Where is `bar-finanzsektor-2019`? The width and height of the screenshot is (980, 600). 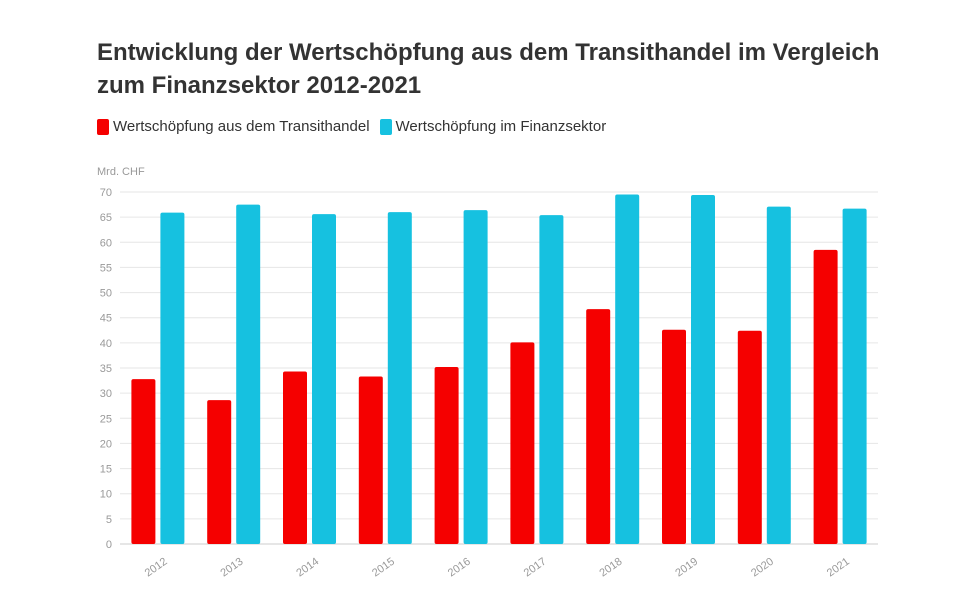
bar-finanzsektor-2019 is located at coordinates (703, 369).